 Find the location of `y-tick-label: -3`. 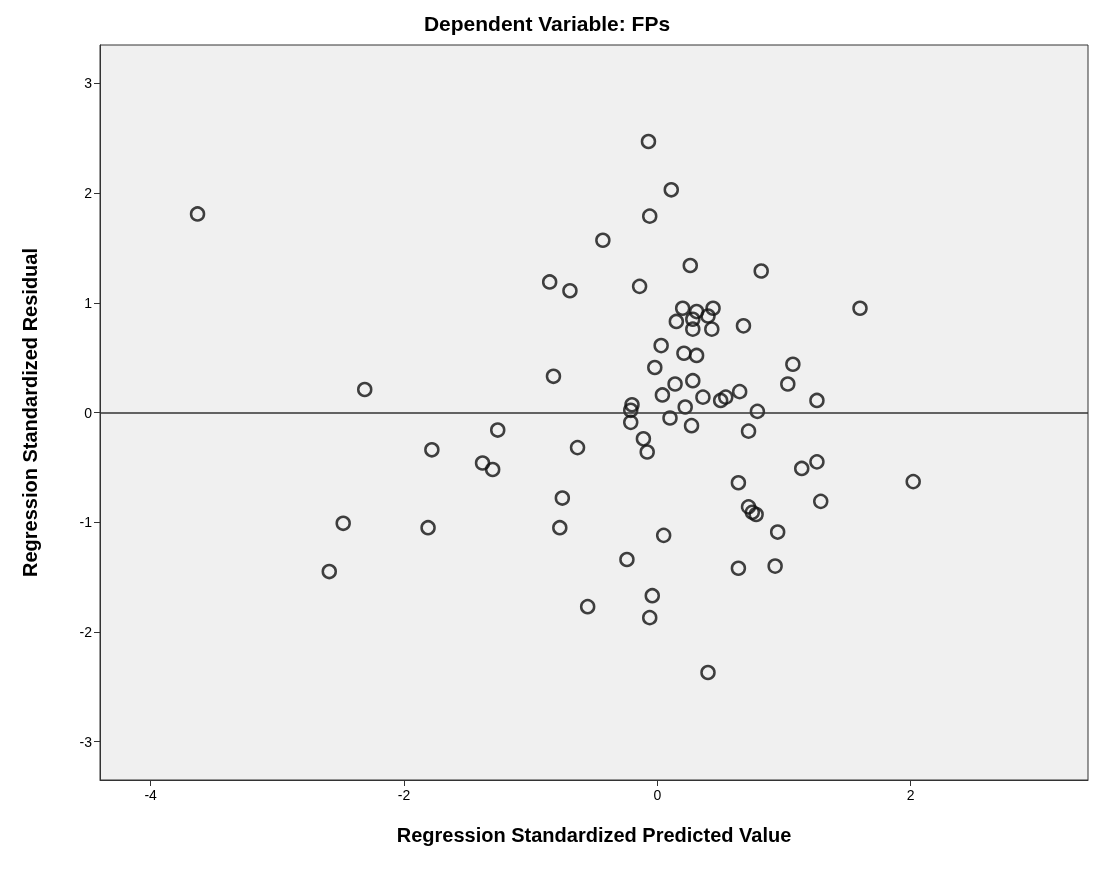

y-tick-label: -3 is located at coordinates (86, 741).